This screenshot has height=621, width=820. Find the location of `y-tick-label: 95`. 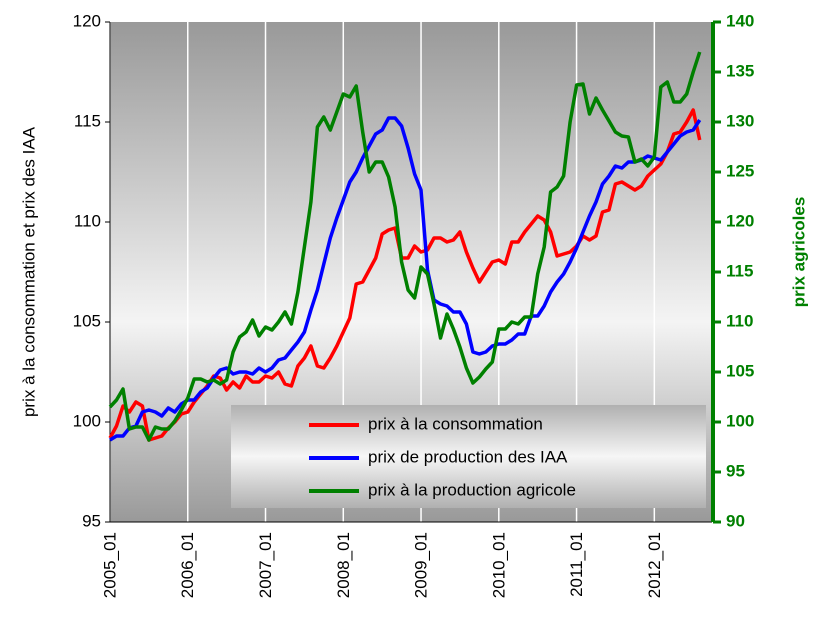

y-tick-label: 95 is located at coordinates (91, 520).